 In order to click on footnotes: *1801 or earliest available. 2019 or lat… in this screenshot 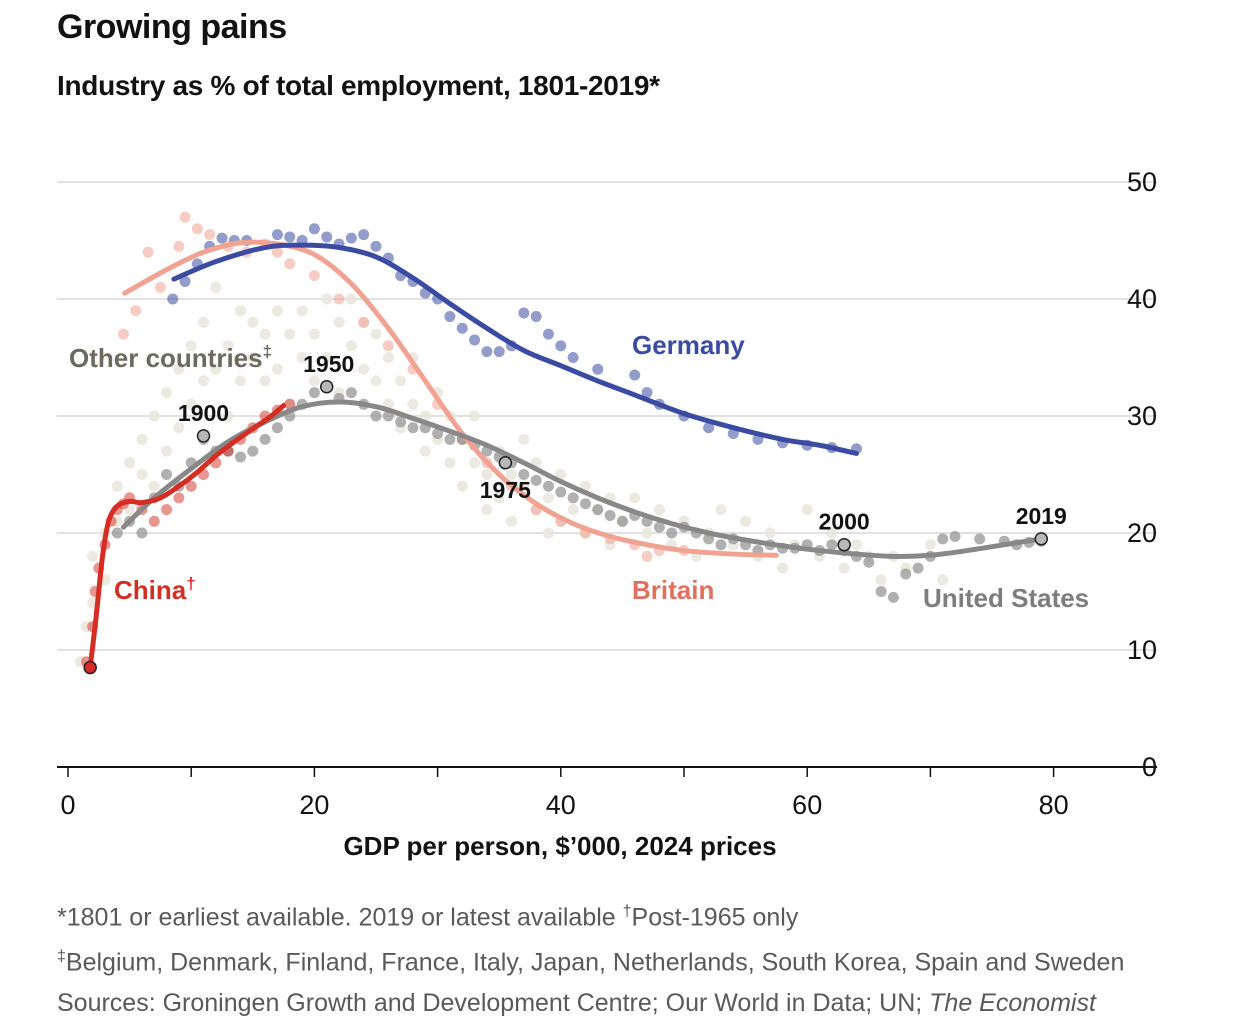, I will do `click(590, 957)`.